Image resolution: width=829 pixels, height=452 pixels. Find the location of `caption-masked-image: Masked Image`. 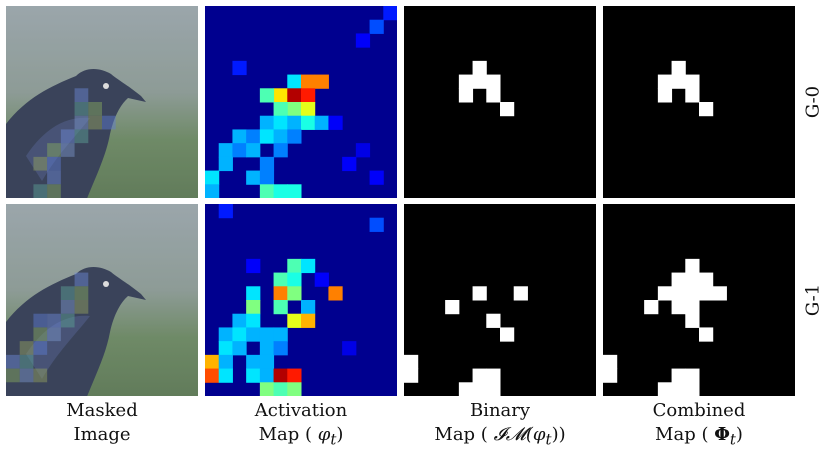

caption-masked-image: Masked Image is located at coordinates (102, 422).